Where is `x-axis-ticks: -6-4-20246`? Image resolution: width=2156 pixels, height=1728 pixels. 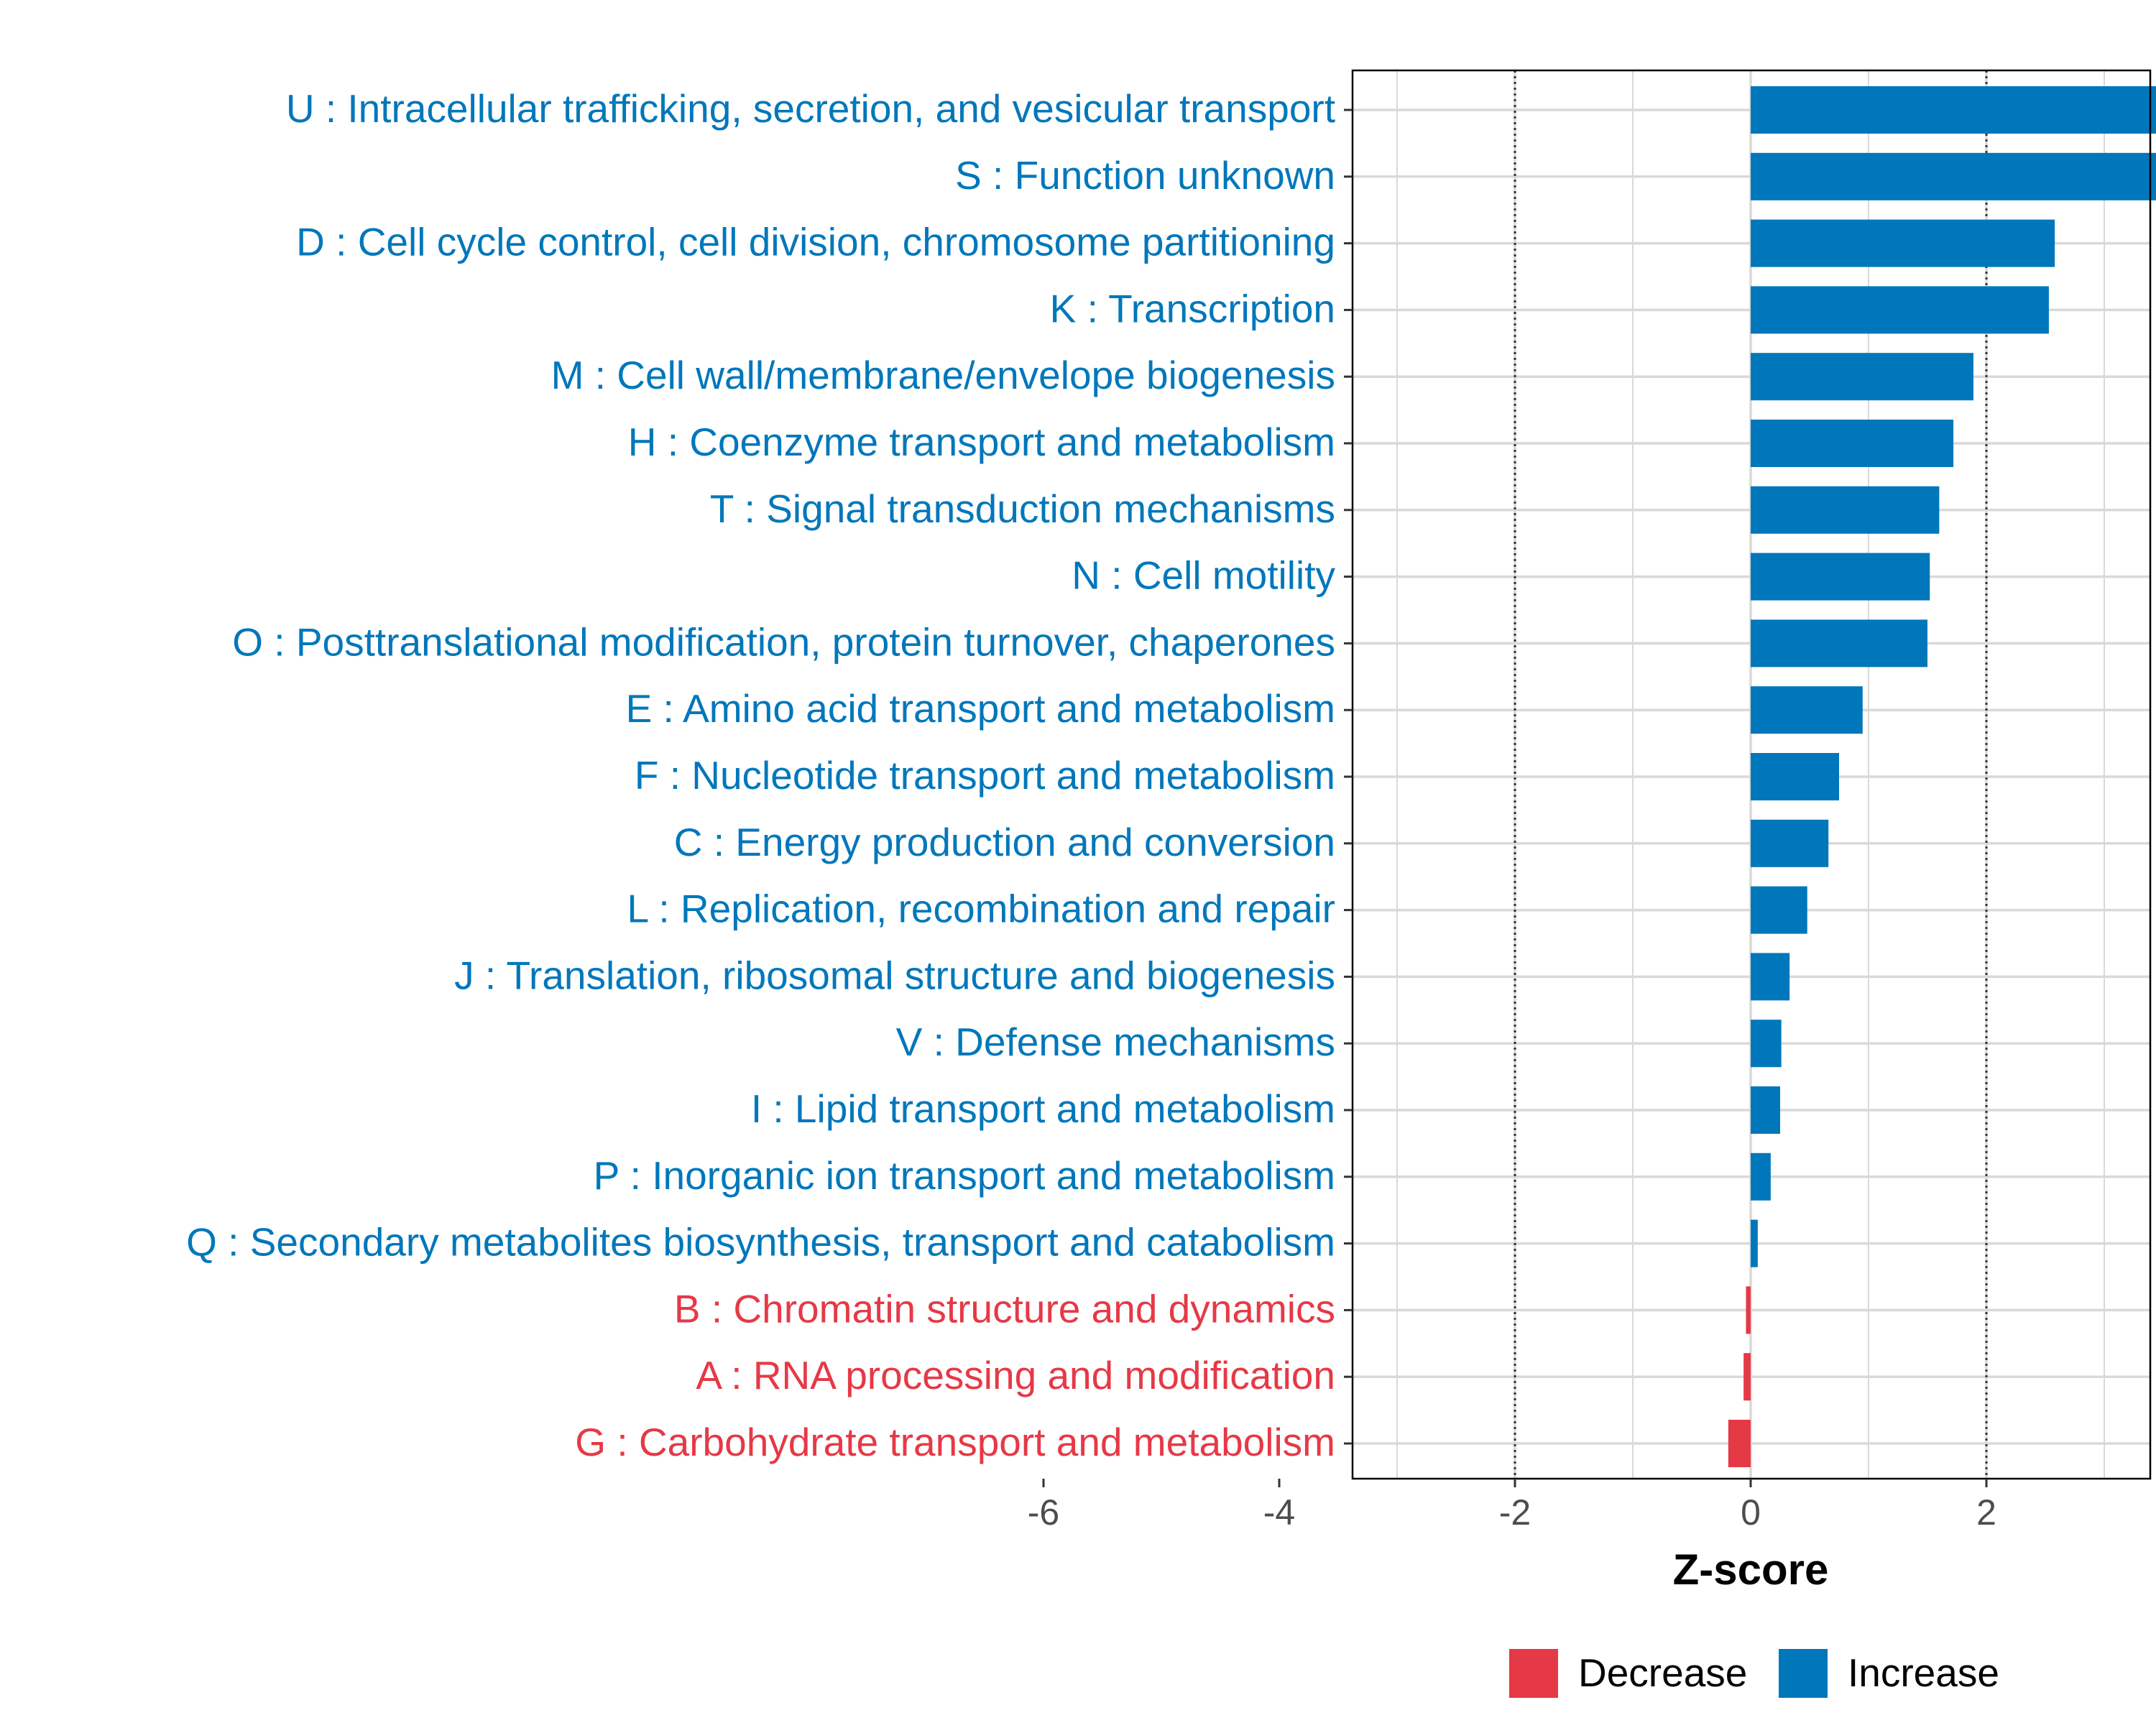
x-axis-ticks: -6-4-20246 is located at coordinates (1512, 1506).